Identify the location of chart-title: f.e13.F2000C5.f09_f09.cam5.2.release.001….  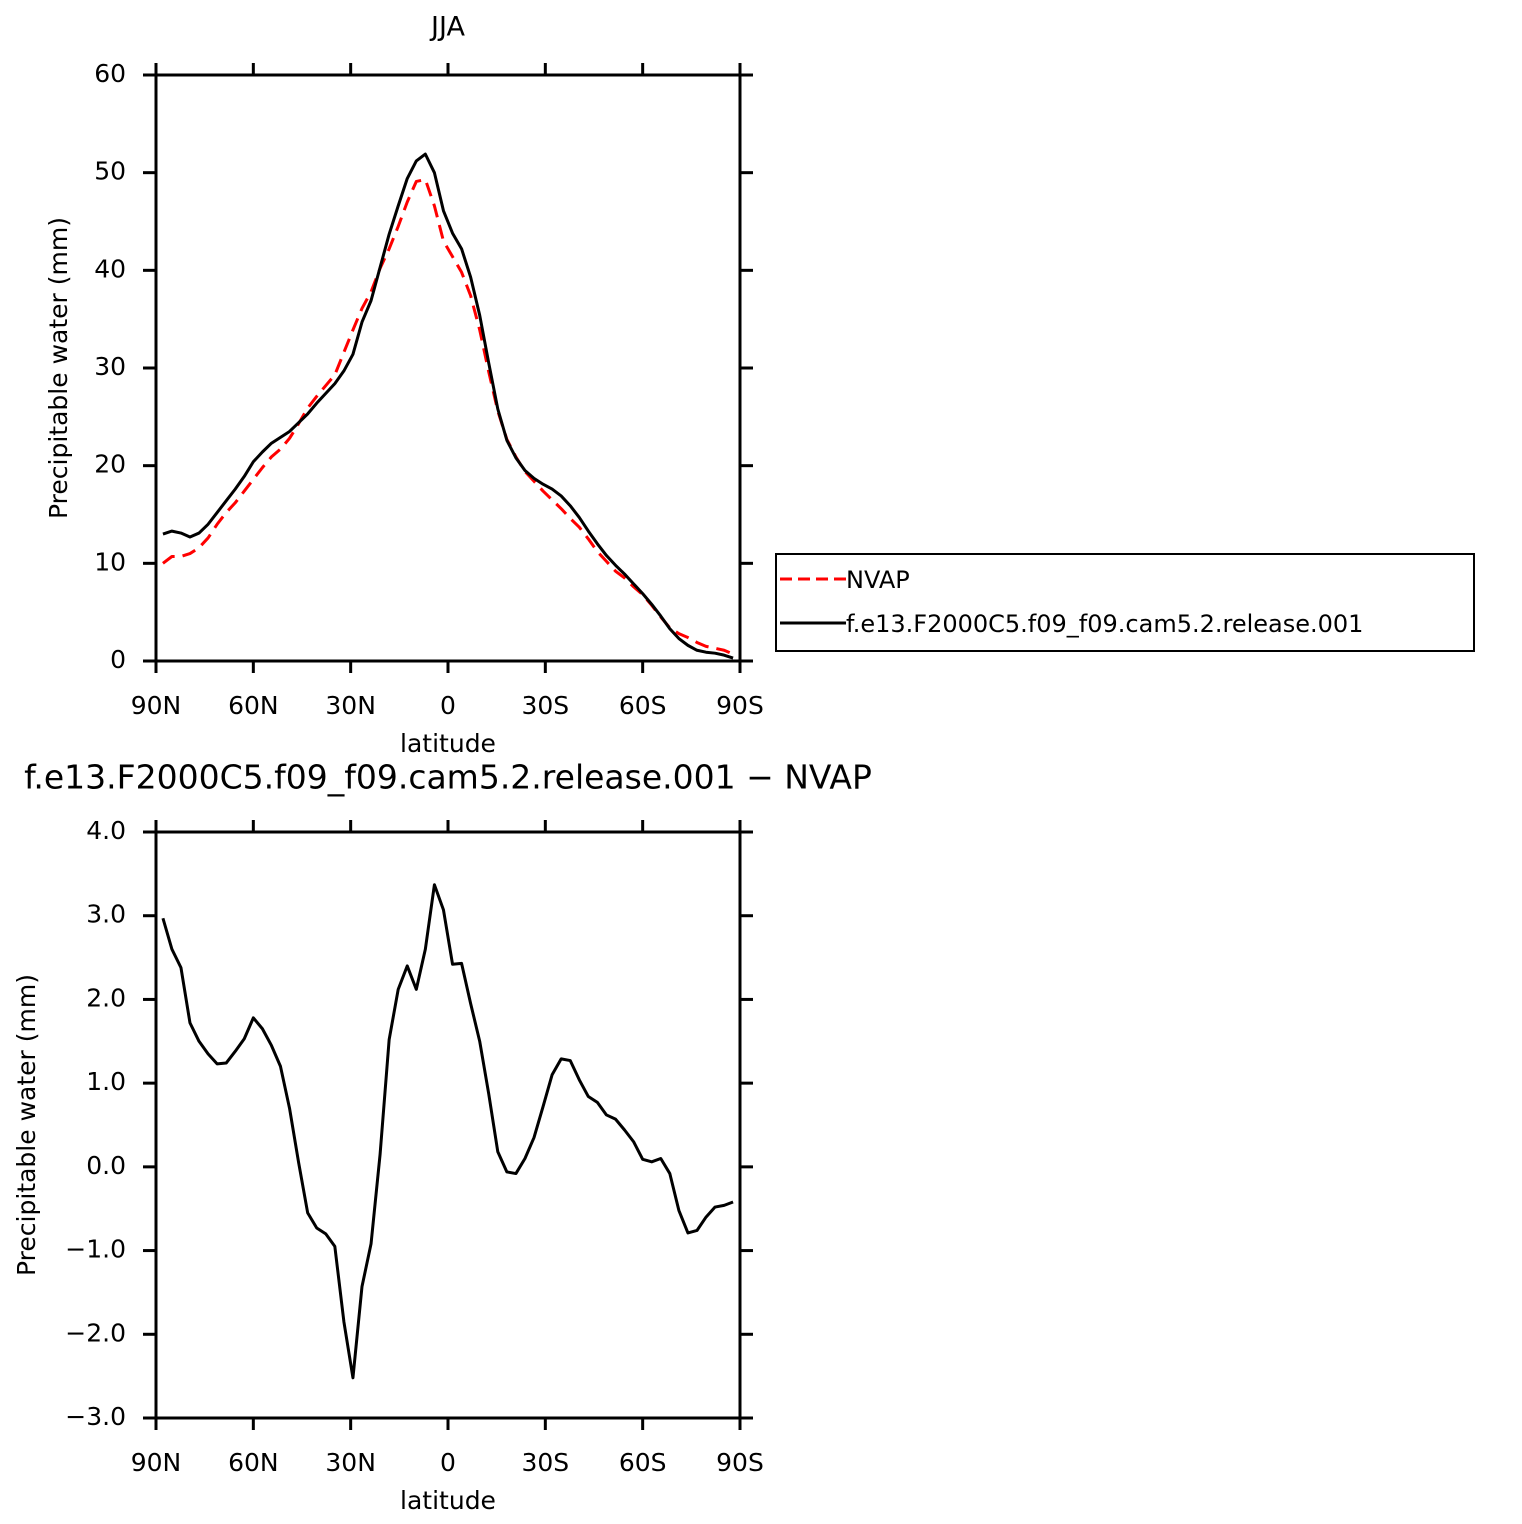
(448, 777).